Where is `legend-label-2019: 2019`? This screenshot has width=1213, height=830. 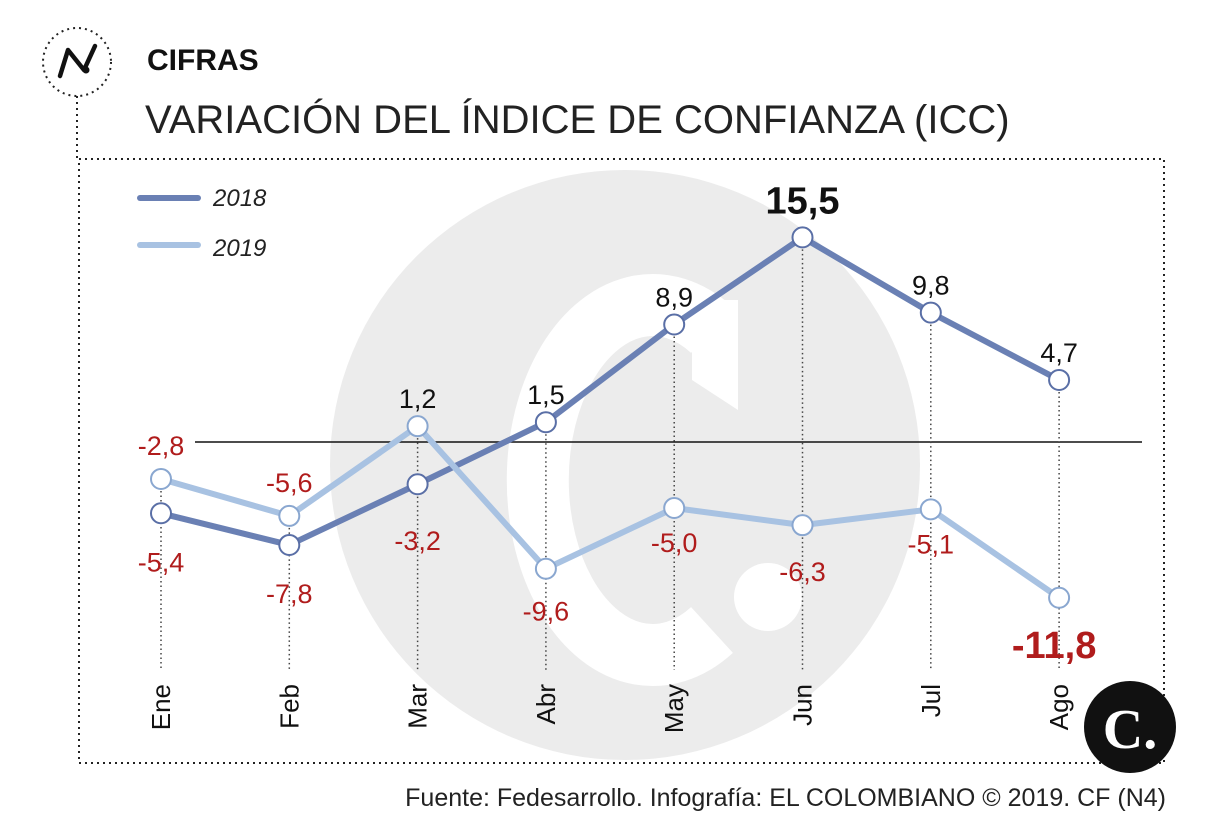
legend-label-2019: 2019 is located at coordinates (239, 248).